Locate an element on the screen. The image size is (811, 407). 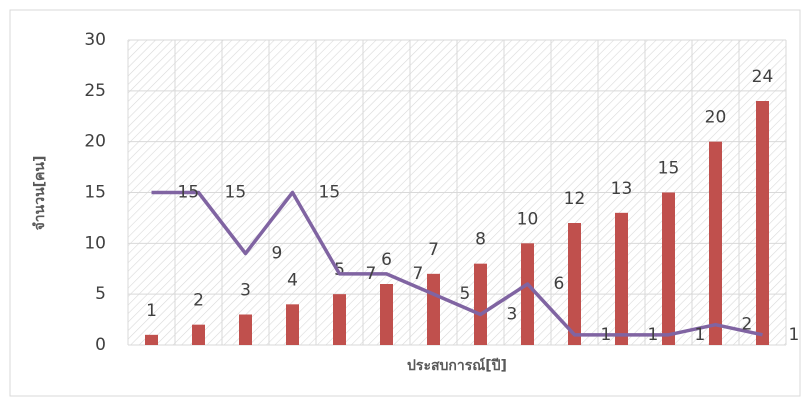
bar-value-label: 4 is located at coordinates (292, 280).